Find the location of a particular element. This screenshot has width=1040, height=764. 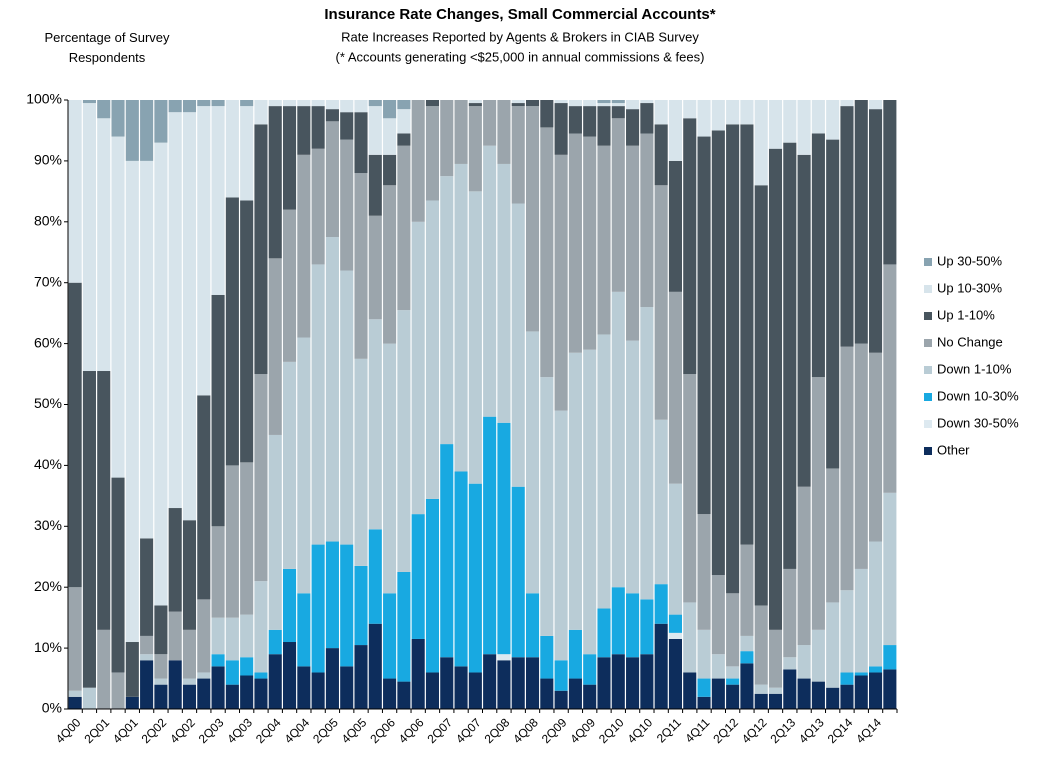

y-tick-label: 40% is located at coordinates (48, 464).